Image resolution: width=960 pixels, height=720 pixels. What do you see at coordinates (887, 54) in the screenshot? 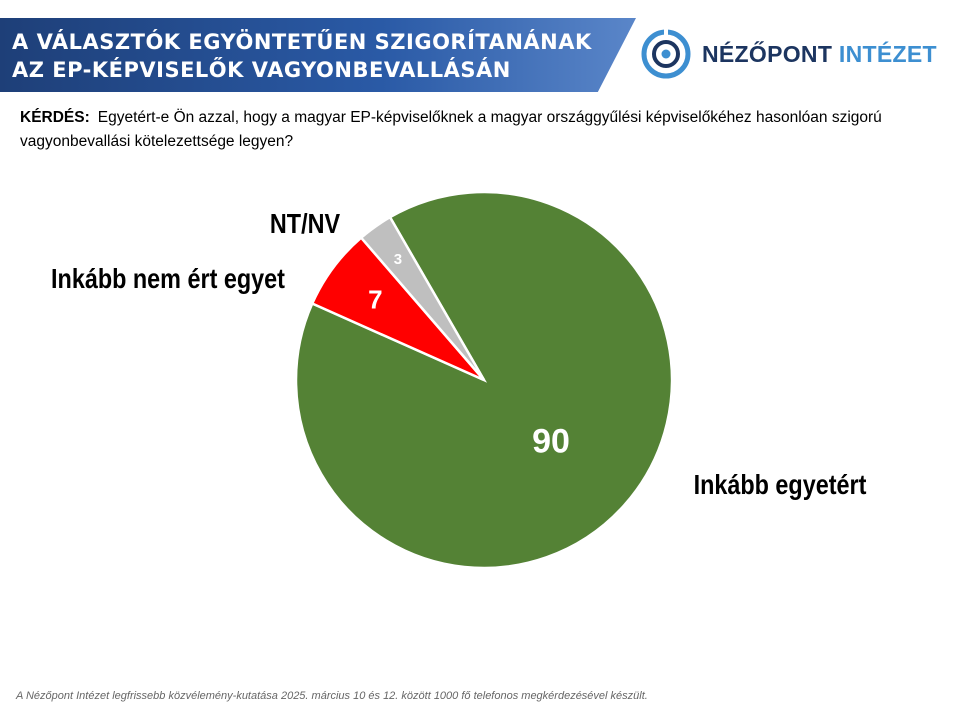
I see `logo-text-part2: INTÉZET` at bounding box center [887, 54].